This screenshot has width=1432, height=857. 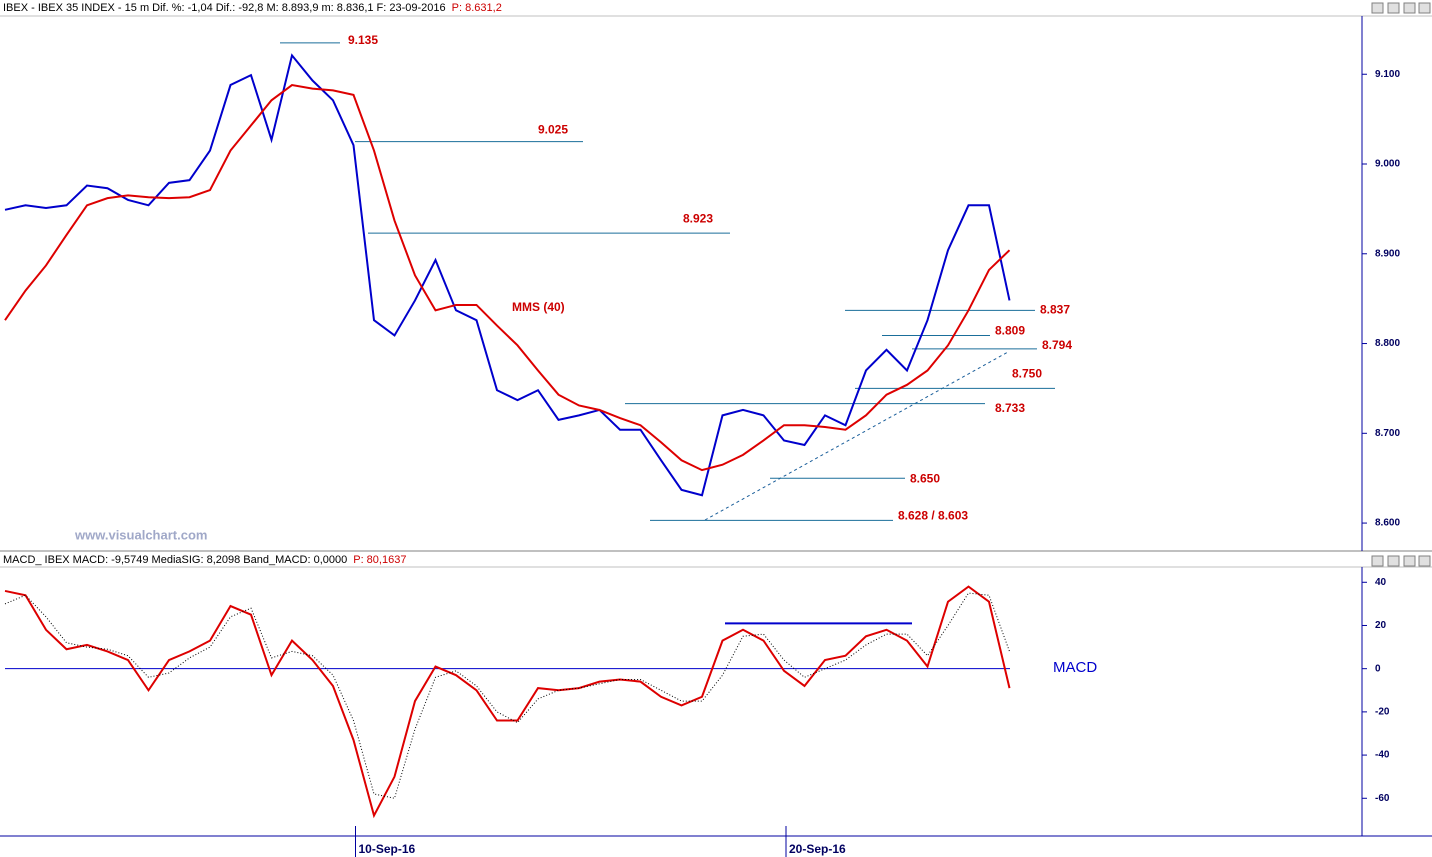 I want to click on series-label: MACD, so click(x=1075, y=667).